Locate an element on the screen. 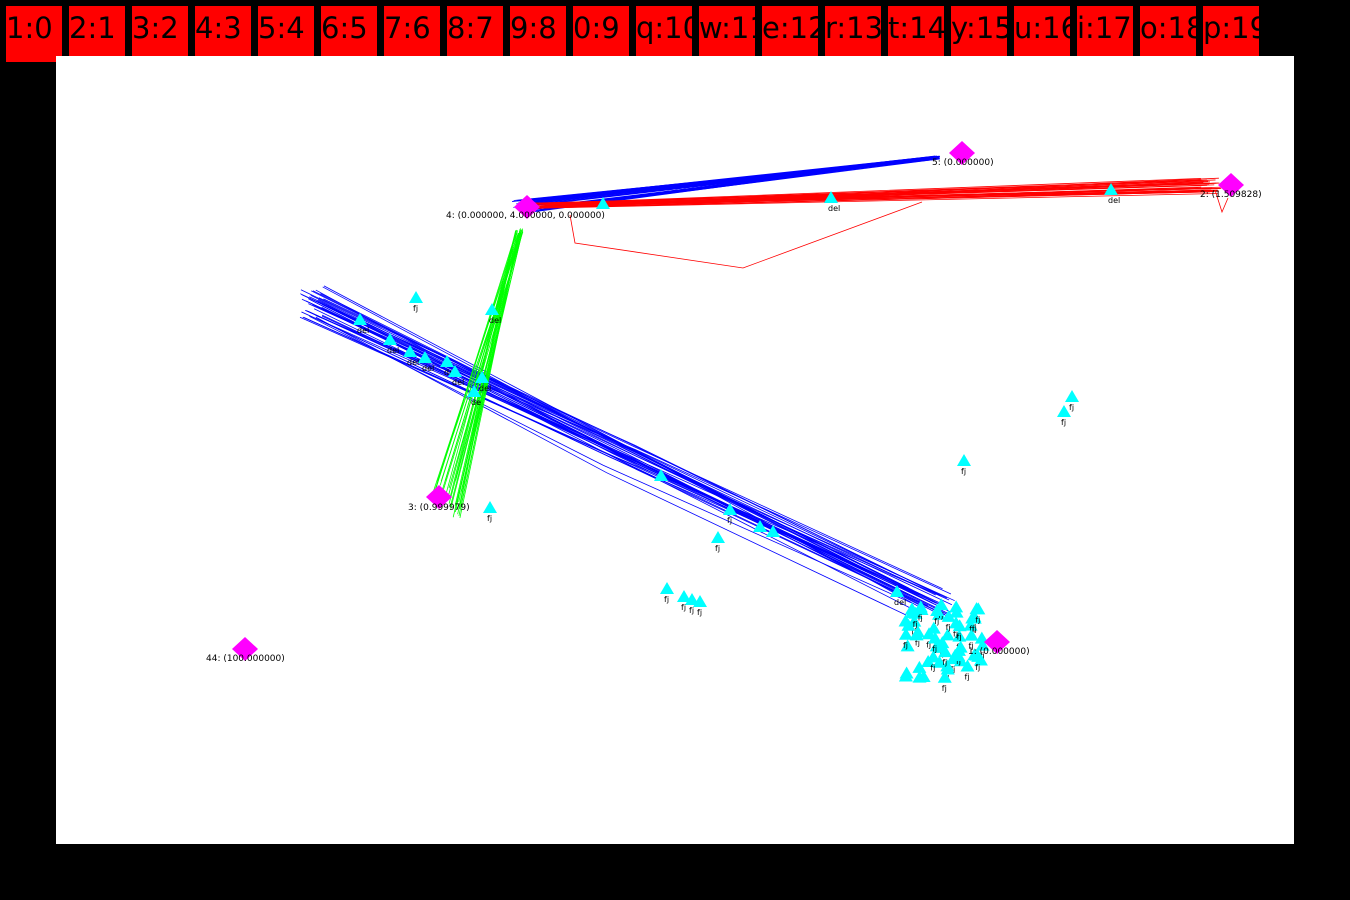 The image size is (1350, 900). node-2-diamond is located at coordinates (1231, 185).